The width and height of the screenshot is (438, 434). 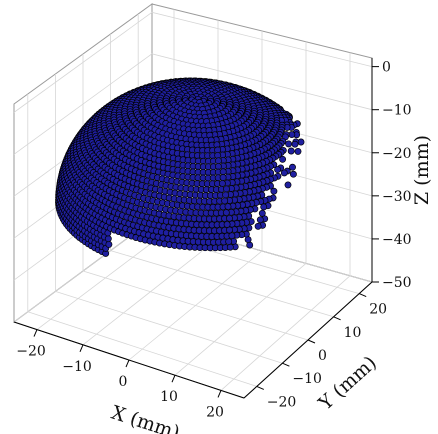 What do you see at coordinates (215, 412) in the screenshot?
I see `x-tick-label: 20` at bounding box center [215, 412].